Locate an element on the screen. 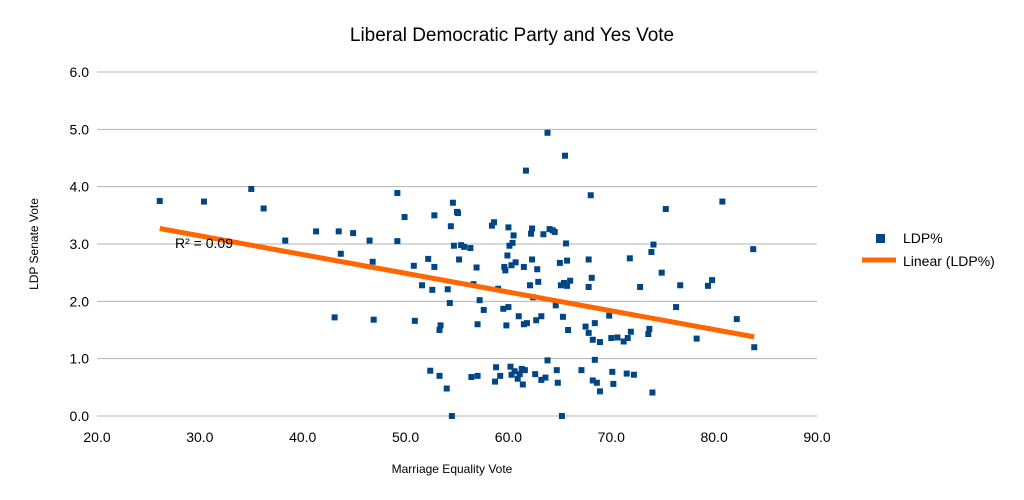  x-tick-label: 20.0 is located at coordinates (96, 437).